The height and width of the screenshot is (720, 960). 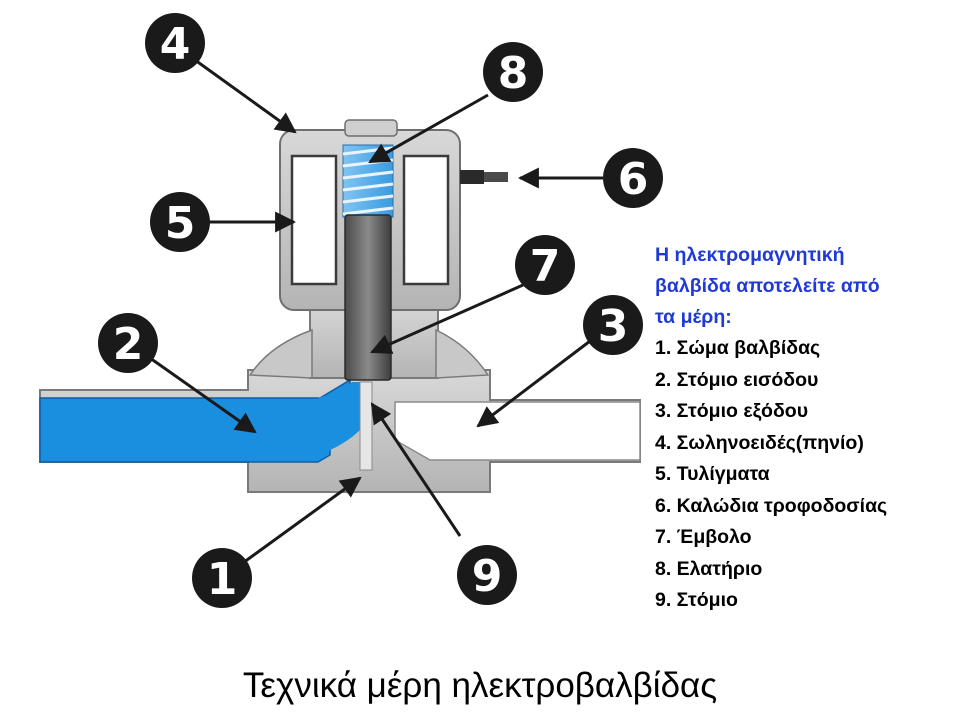 I want to click on callout-label-6: 6, so click(x=633, y=179).